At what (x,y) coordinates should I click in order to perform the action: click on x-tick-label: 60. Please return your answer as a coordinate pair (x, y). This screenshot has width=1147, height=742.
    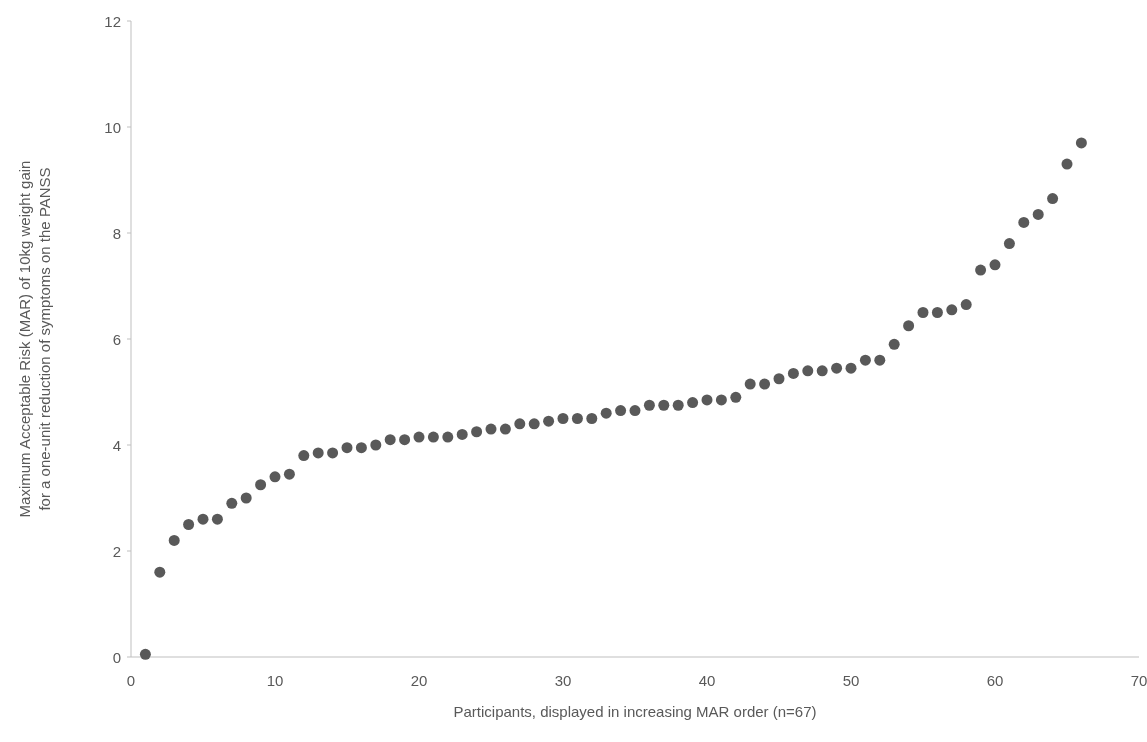
    Looking at the image, I should click on (995, 680).